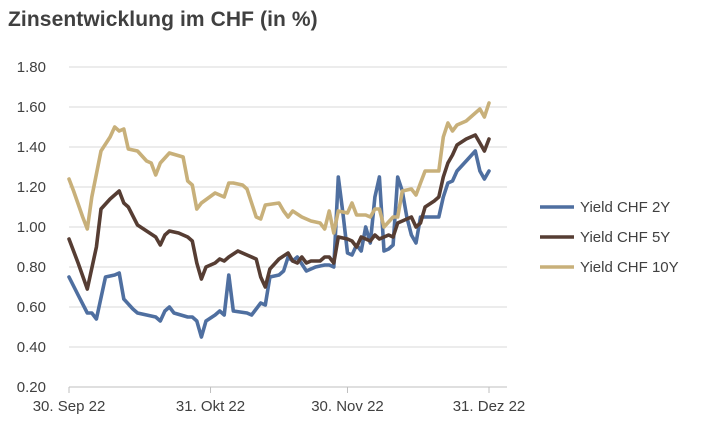  Describe the element at coordinates (31, 347) in the screenshot. I see `y-tick-label: 0.40` at that location.